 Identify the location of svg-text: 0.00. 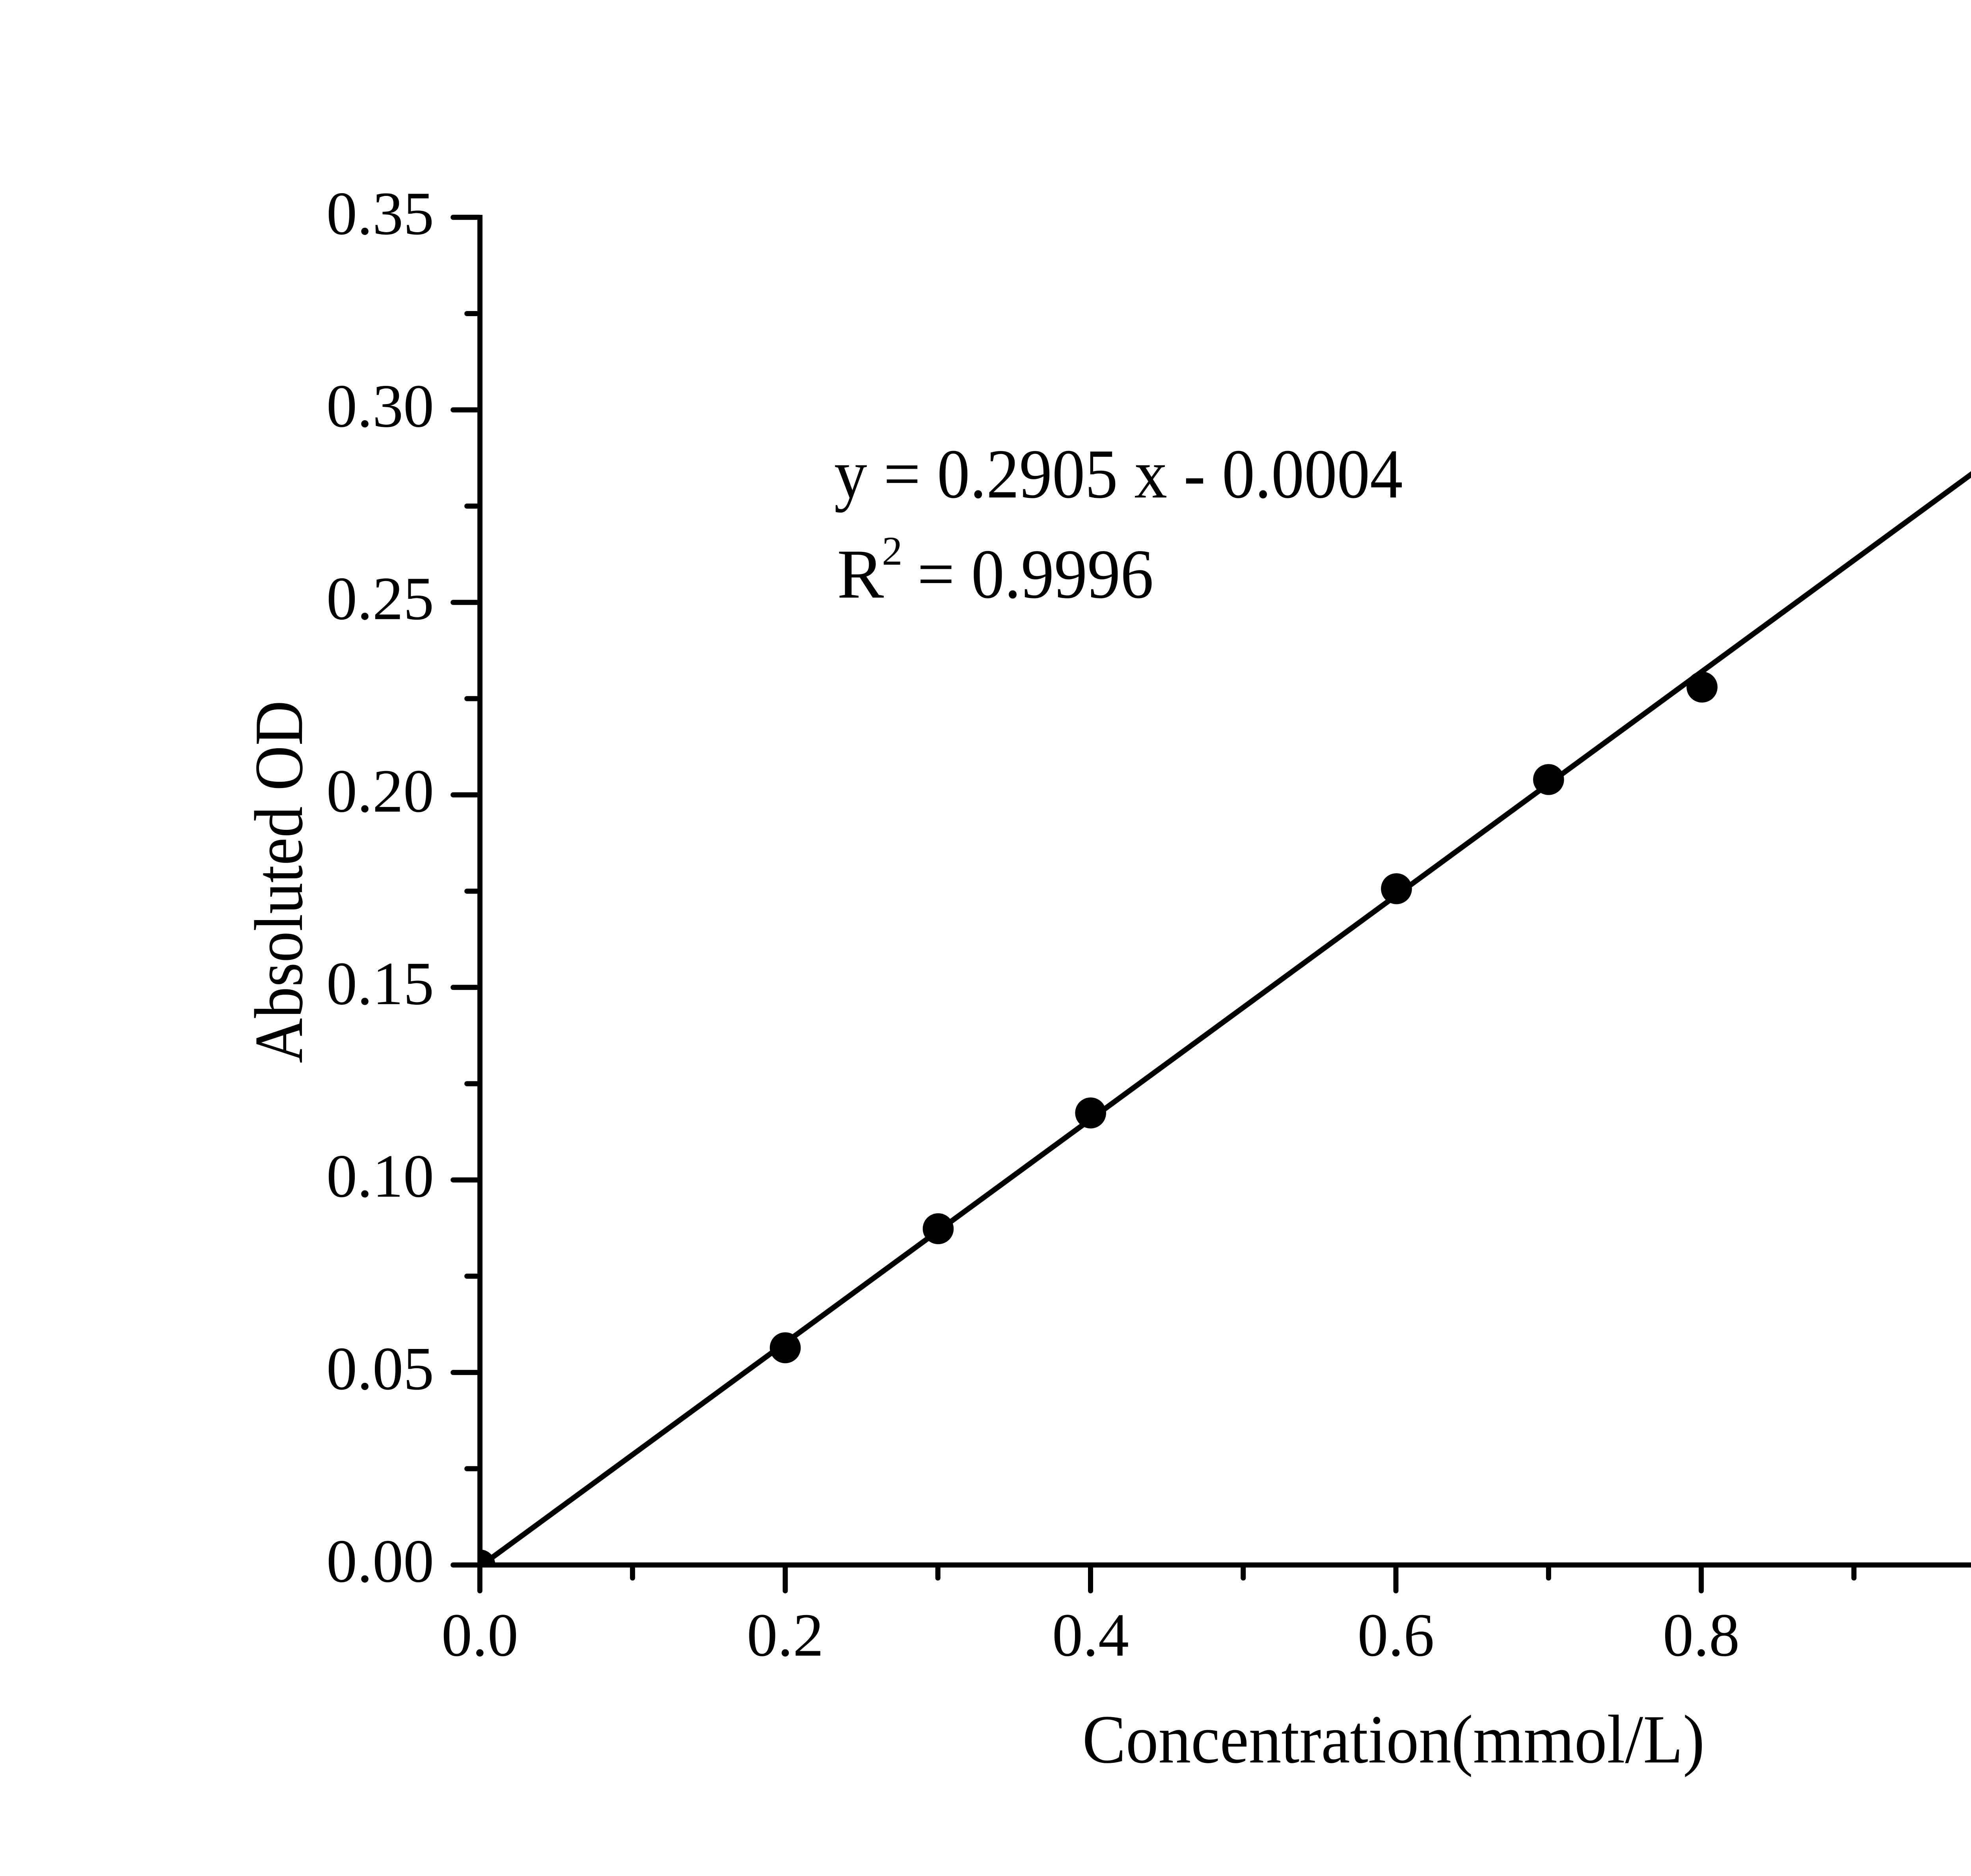
(380, 1561).